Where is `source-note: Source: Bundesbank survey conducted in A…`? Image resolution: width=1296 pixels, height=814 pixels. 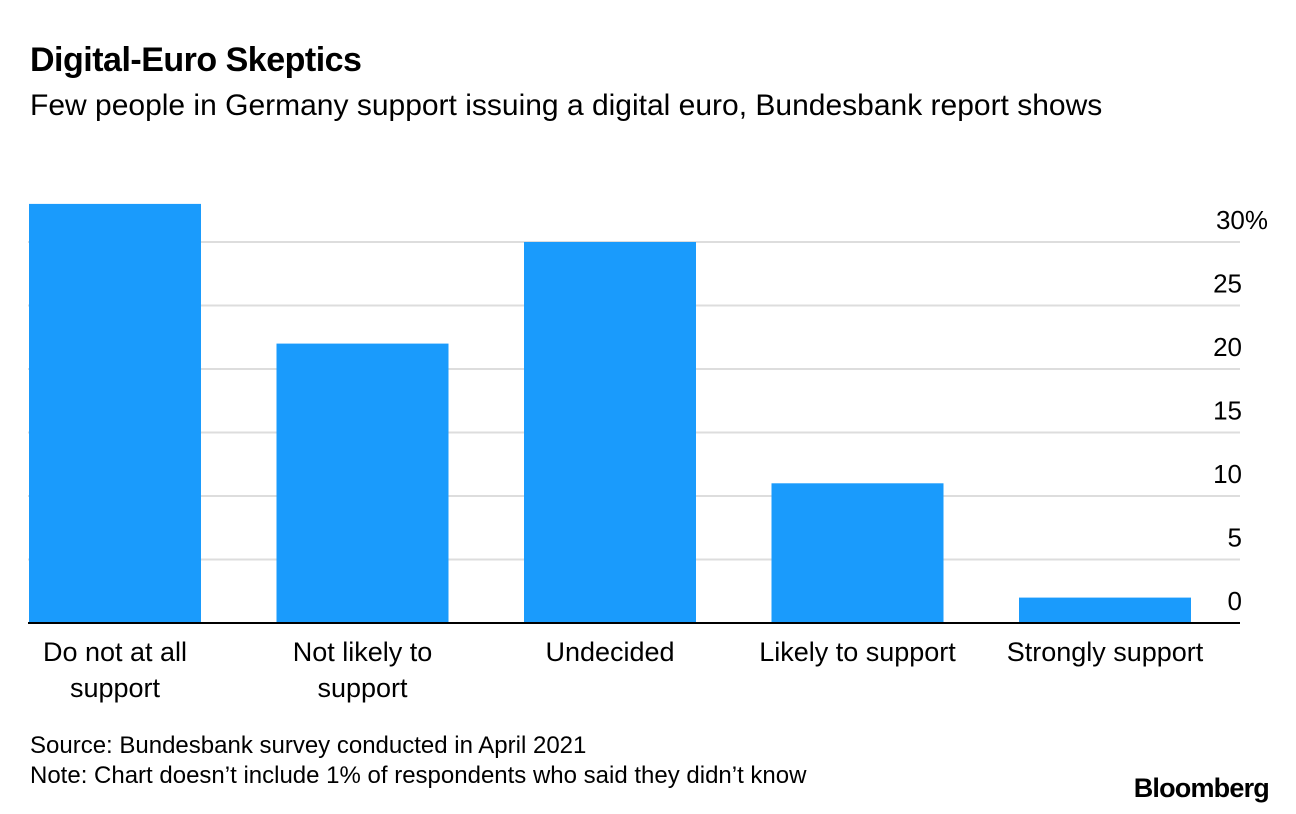
source-note: Source: Bundesbank survey conducted in A… is located at coordinates (308, 745).